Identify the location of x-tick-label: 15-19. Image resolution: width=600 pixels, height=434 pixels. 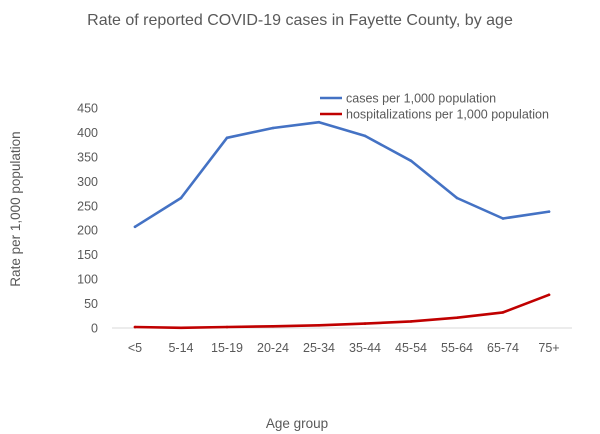
(227, 348).